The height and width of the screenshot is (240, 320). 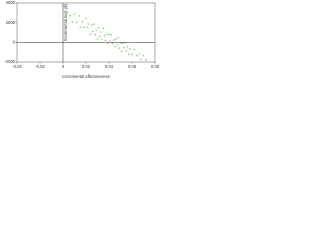 I want to click on y-axis-label: Incremental cost ($), so click(x=65, y=22).